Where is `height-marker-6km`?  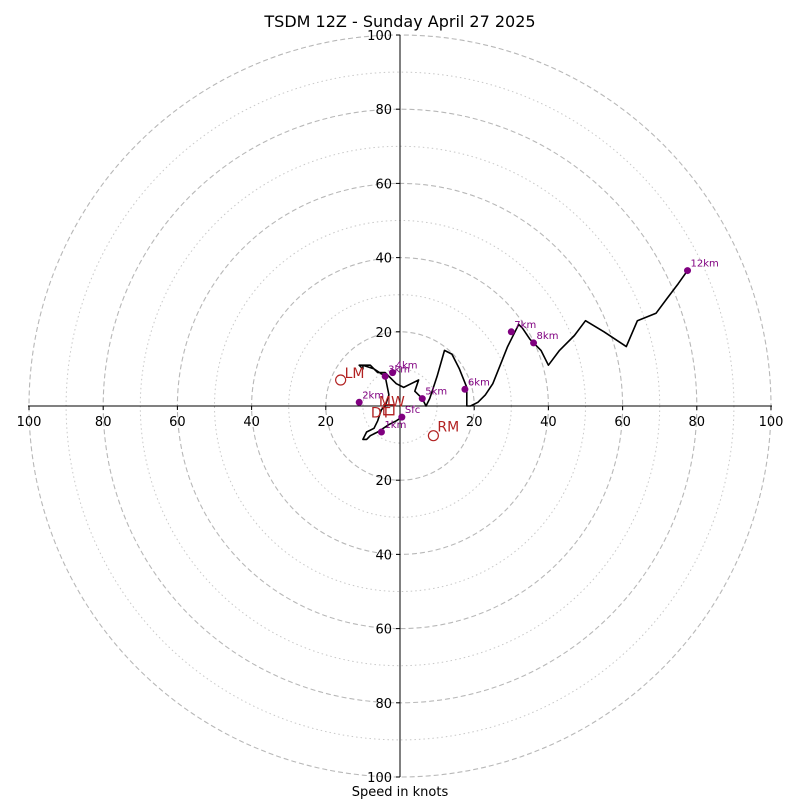
height-marker-6km is located at coordinates (465, 389).